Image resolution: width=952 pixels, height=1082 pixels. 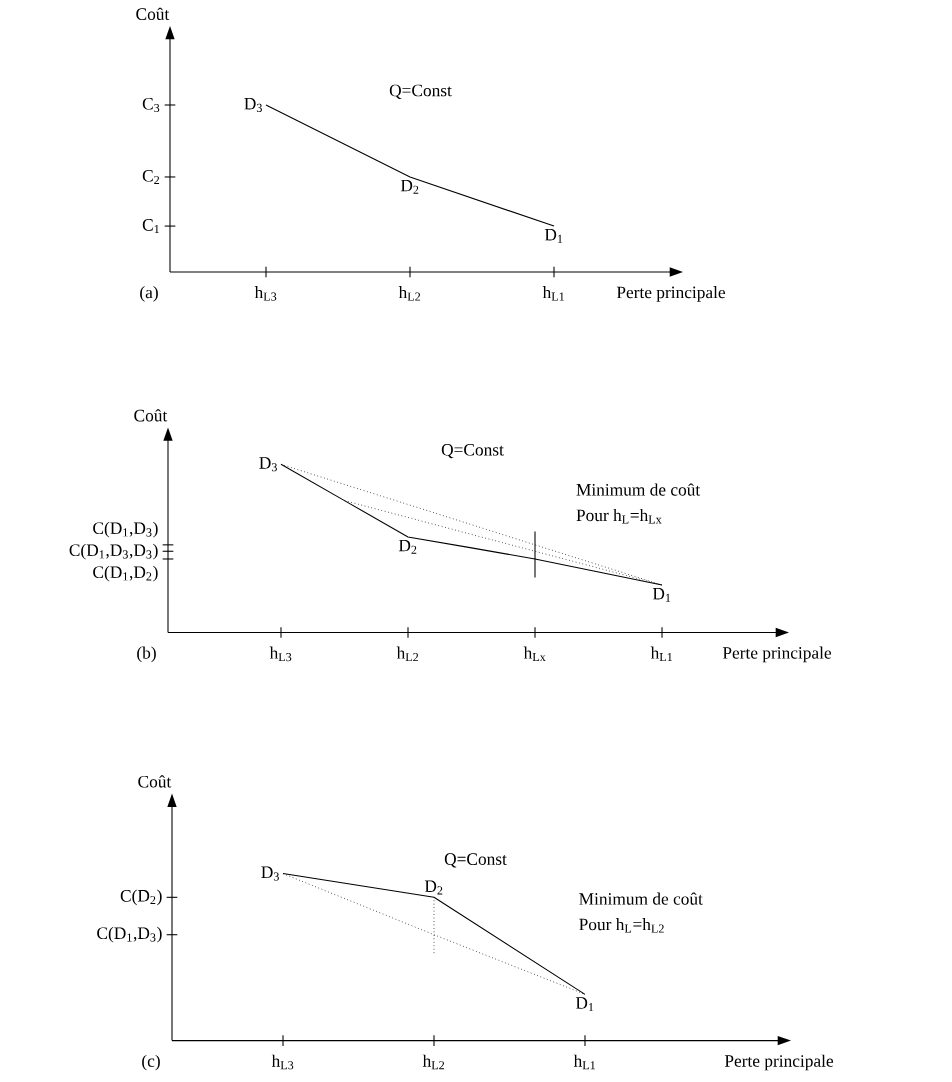 What do you see at coordinates (125, 573) in the screenshot?
I see `ref-line-label: C(D$_{1}$,D$_{2}$)` at bounding box center [125, 573].